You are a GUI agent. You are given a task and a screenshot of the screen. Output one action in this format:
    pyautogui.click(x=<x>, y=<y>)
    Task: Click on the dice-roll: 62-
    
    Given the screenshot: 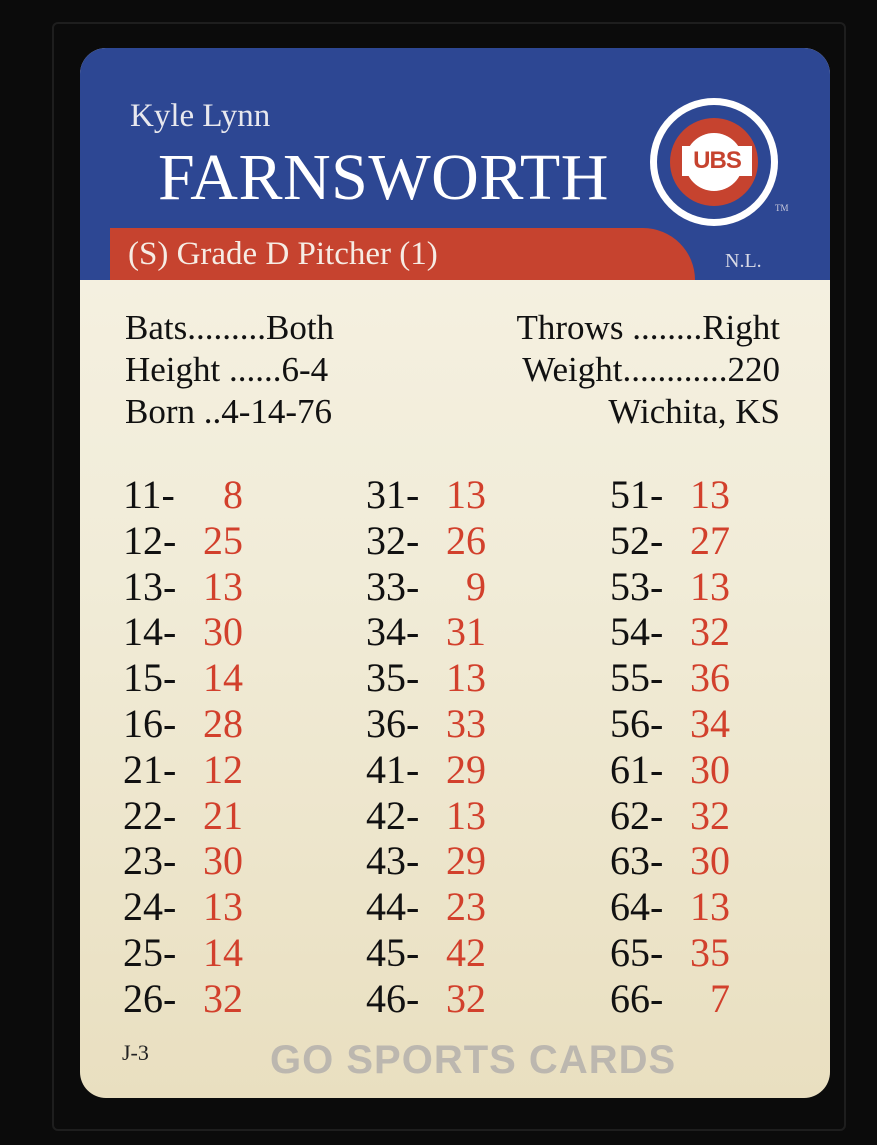 What is the action you would take?
    pyautogui.click(x=637, y=815)
    